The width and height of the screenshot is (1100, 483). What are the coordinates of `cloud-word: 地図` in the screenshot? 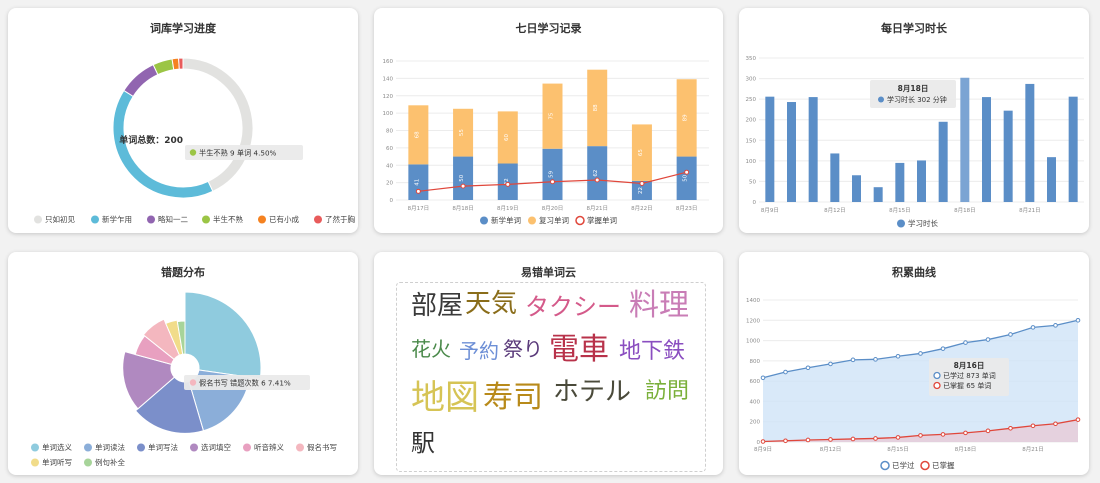 It's located at (445, 398).